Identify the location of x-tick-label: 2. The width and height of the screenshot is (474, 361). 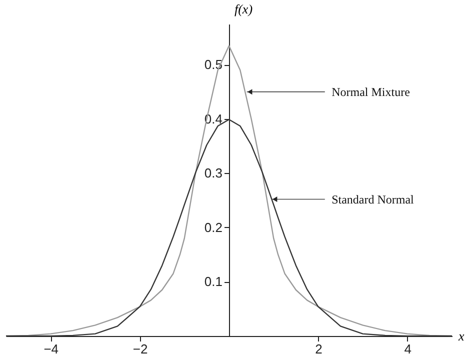
(318, 349).